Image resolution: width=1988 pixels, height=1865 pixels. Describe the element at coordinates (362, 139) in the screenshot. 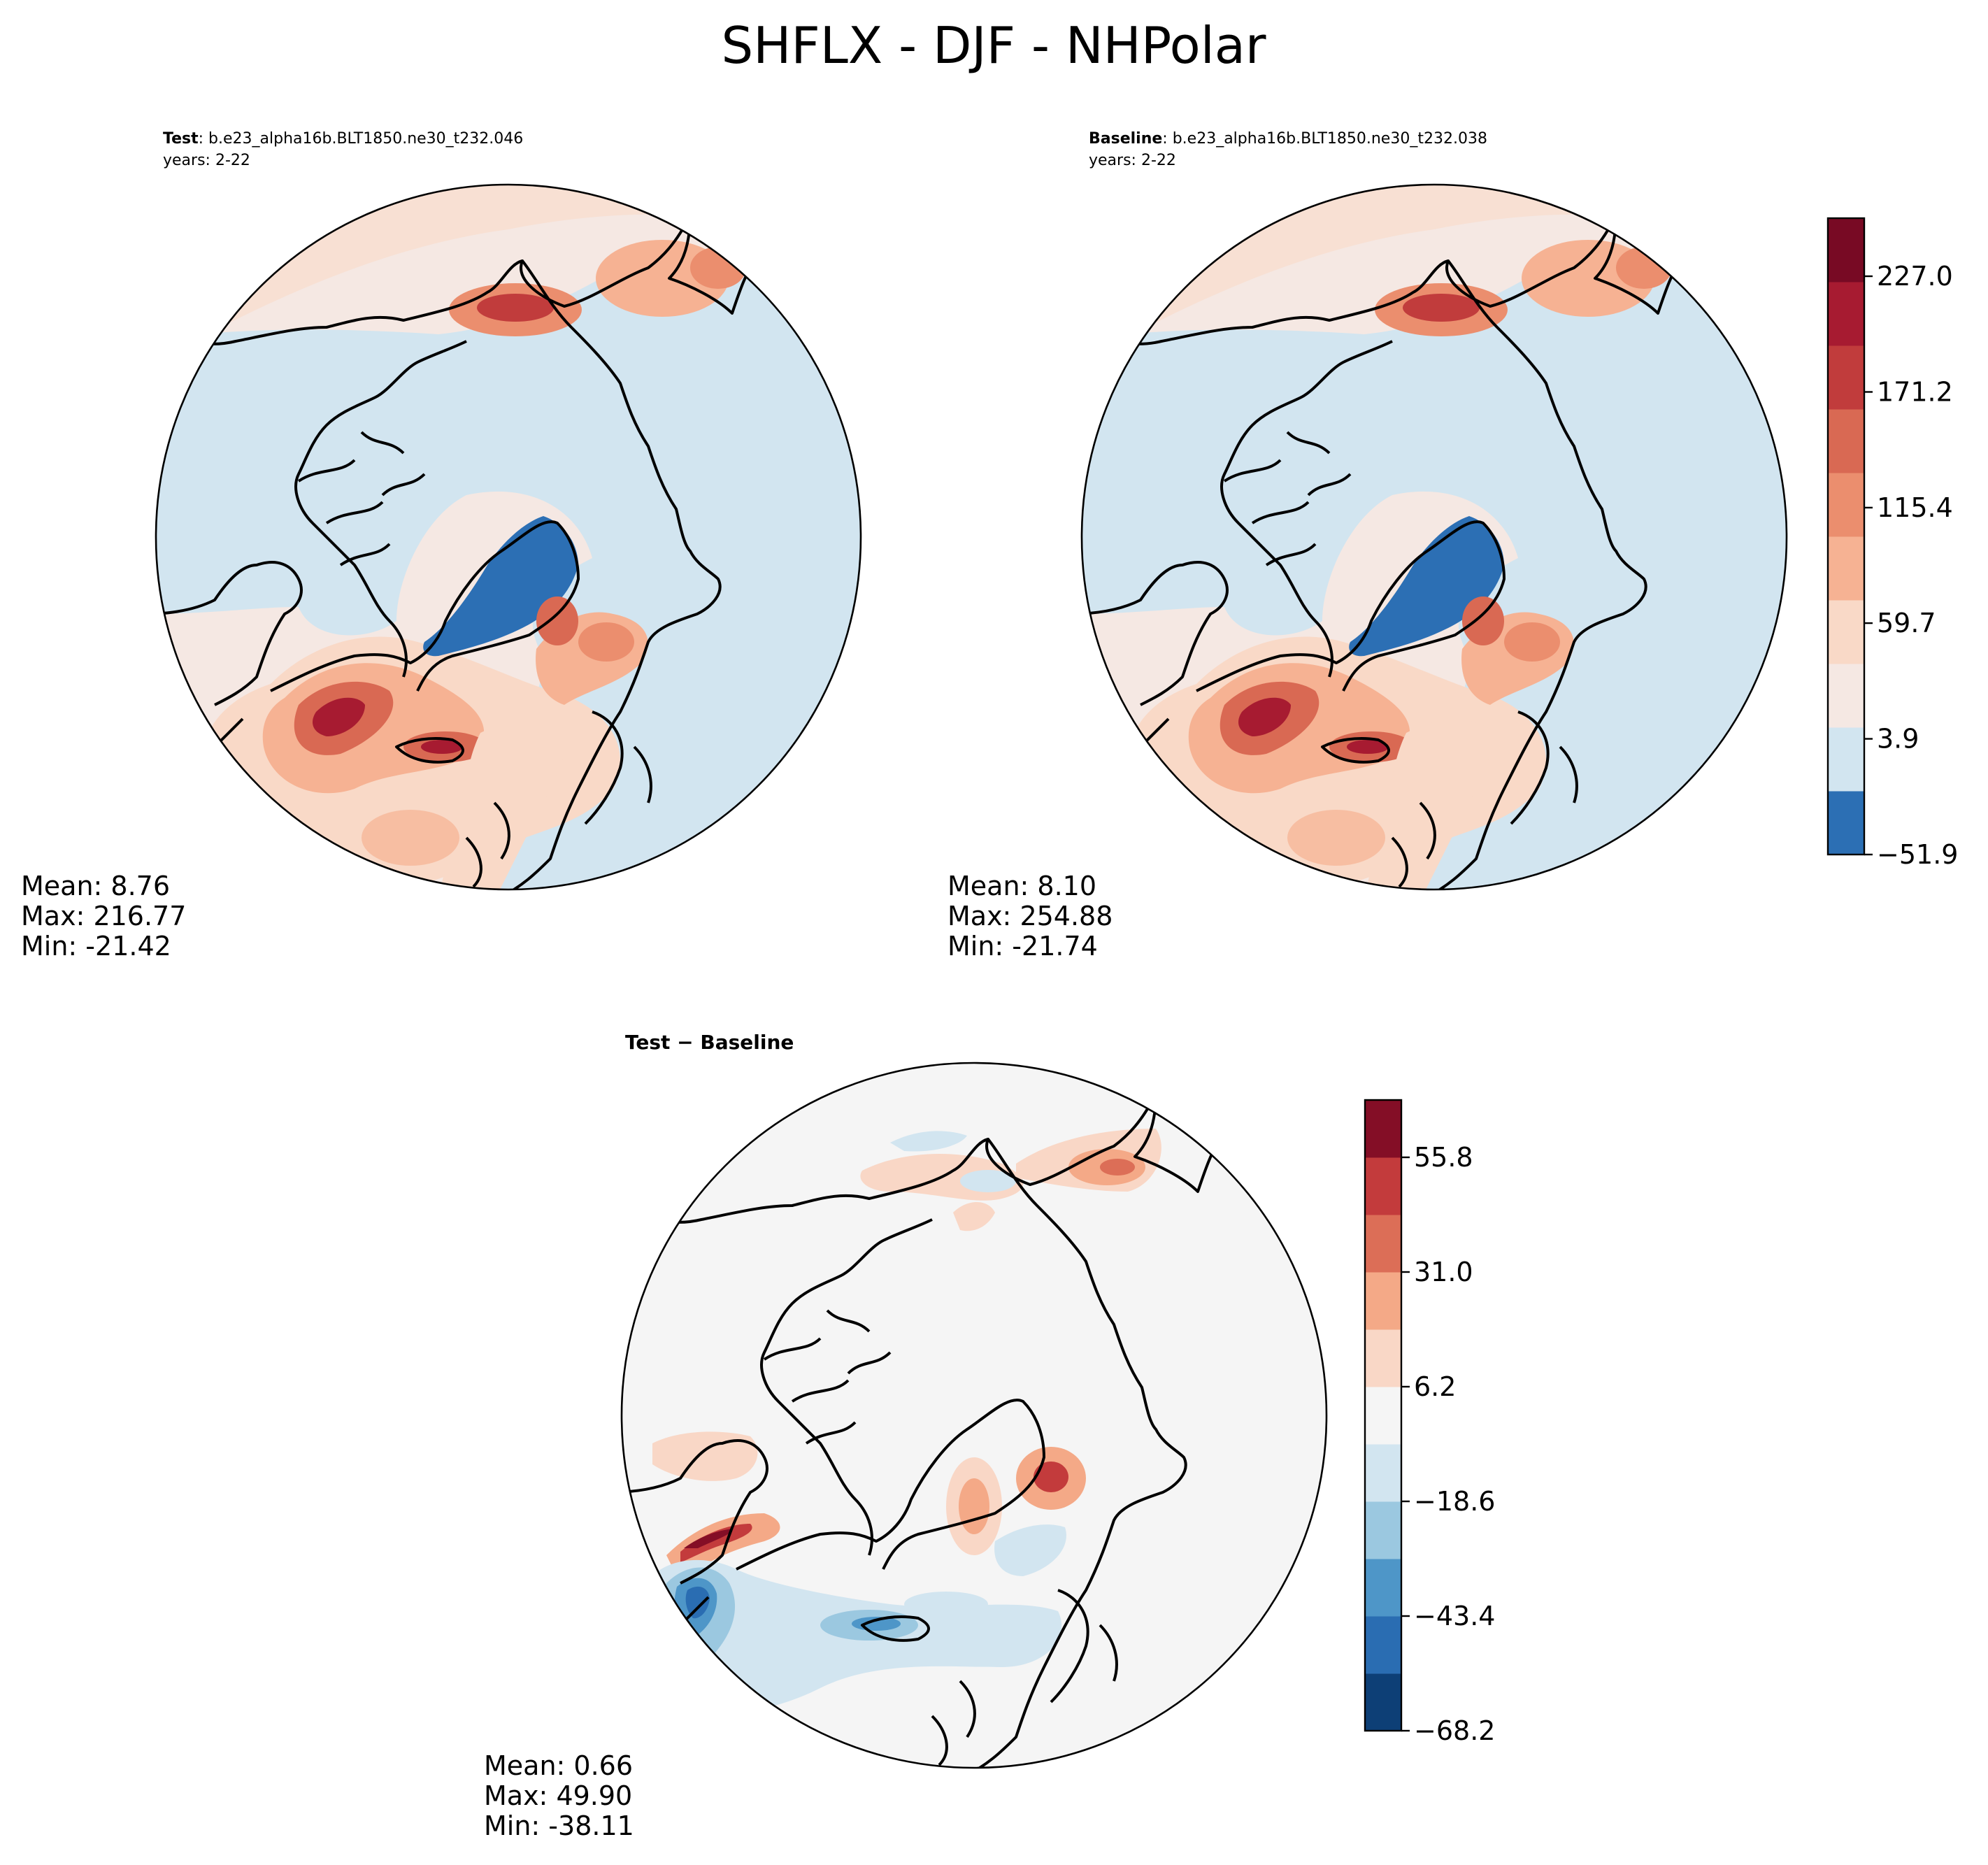

I see `test-title-rest: : b.e23_alpha16b.BLT1850.ne30_t232.046` at that location.